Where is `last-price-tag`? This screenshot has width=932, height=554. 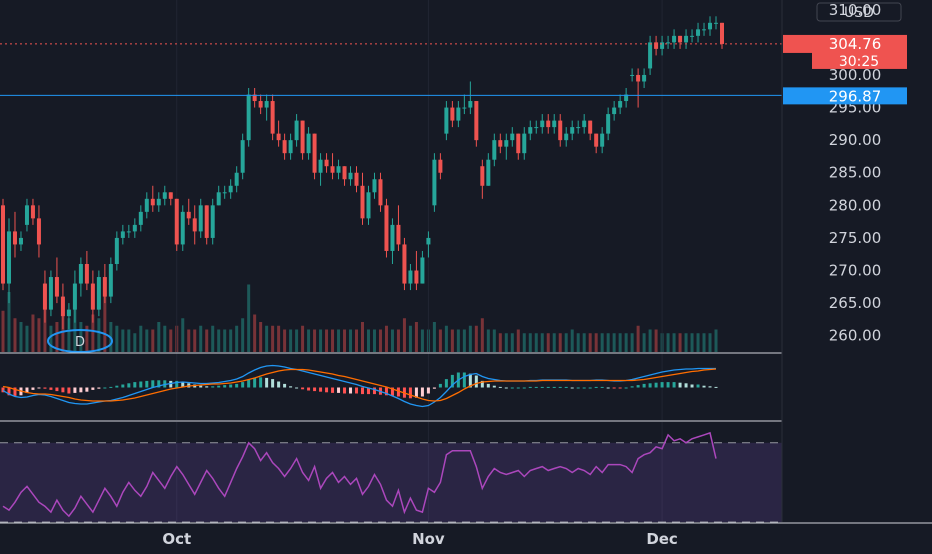 last-price-tag is located at coordinates (845, 43).